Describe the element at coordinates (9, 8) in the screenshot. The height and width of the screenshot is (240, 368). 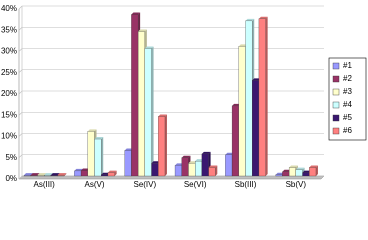
I see `y-tick-label: 40%` at that location.